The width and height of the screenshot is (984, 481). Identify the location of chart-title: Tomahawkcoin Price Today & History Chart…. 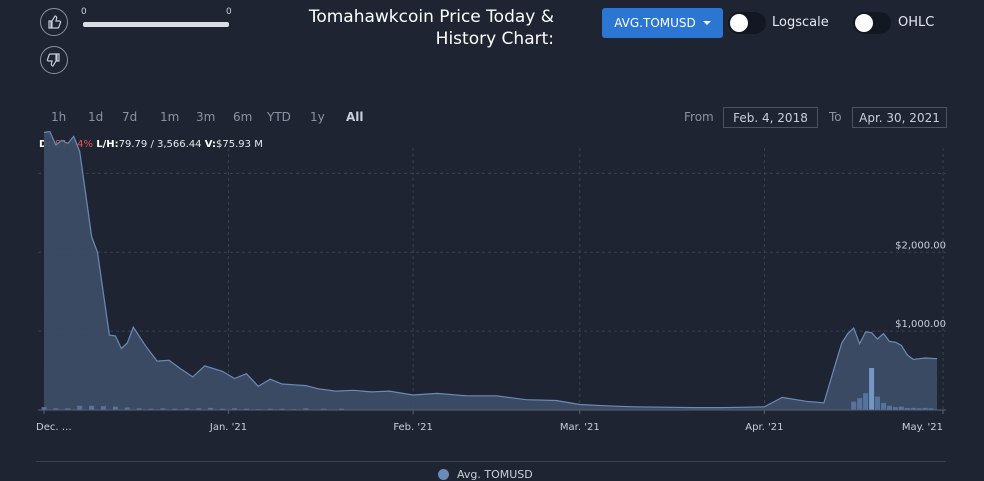
(431, 28).